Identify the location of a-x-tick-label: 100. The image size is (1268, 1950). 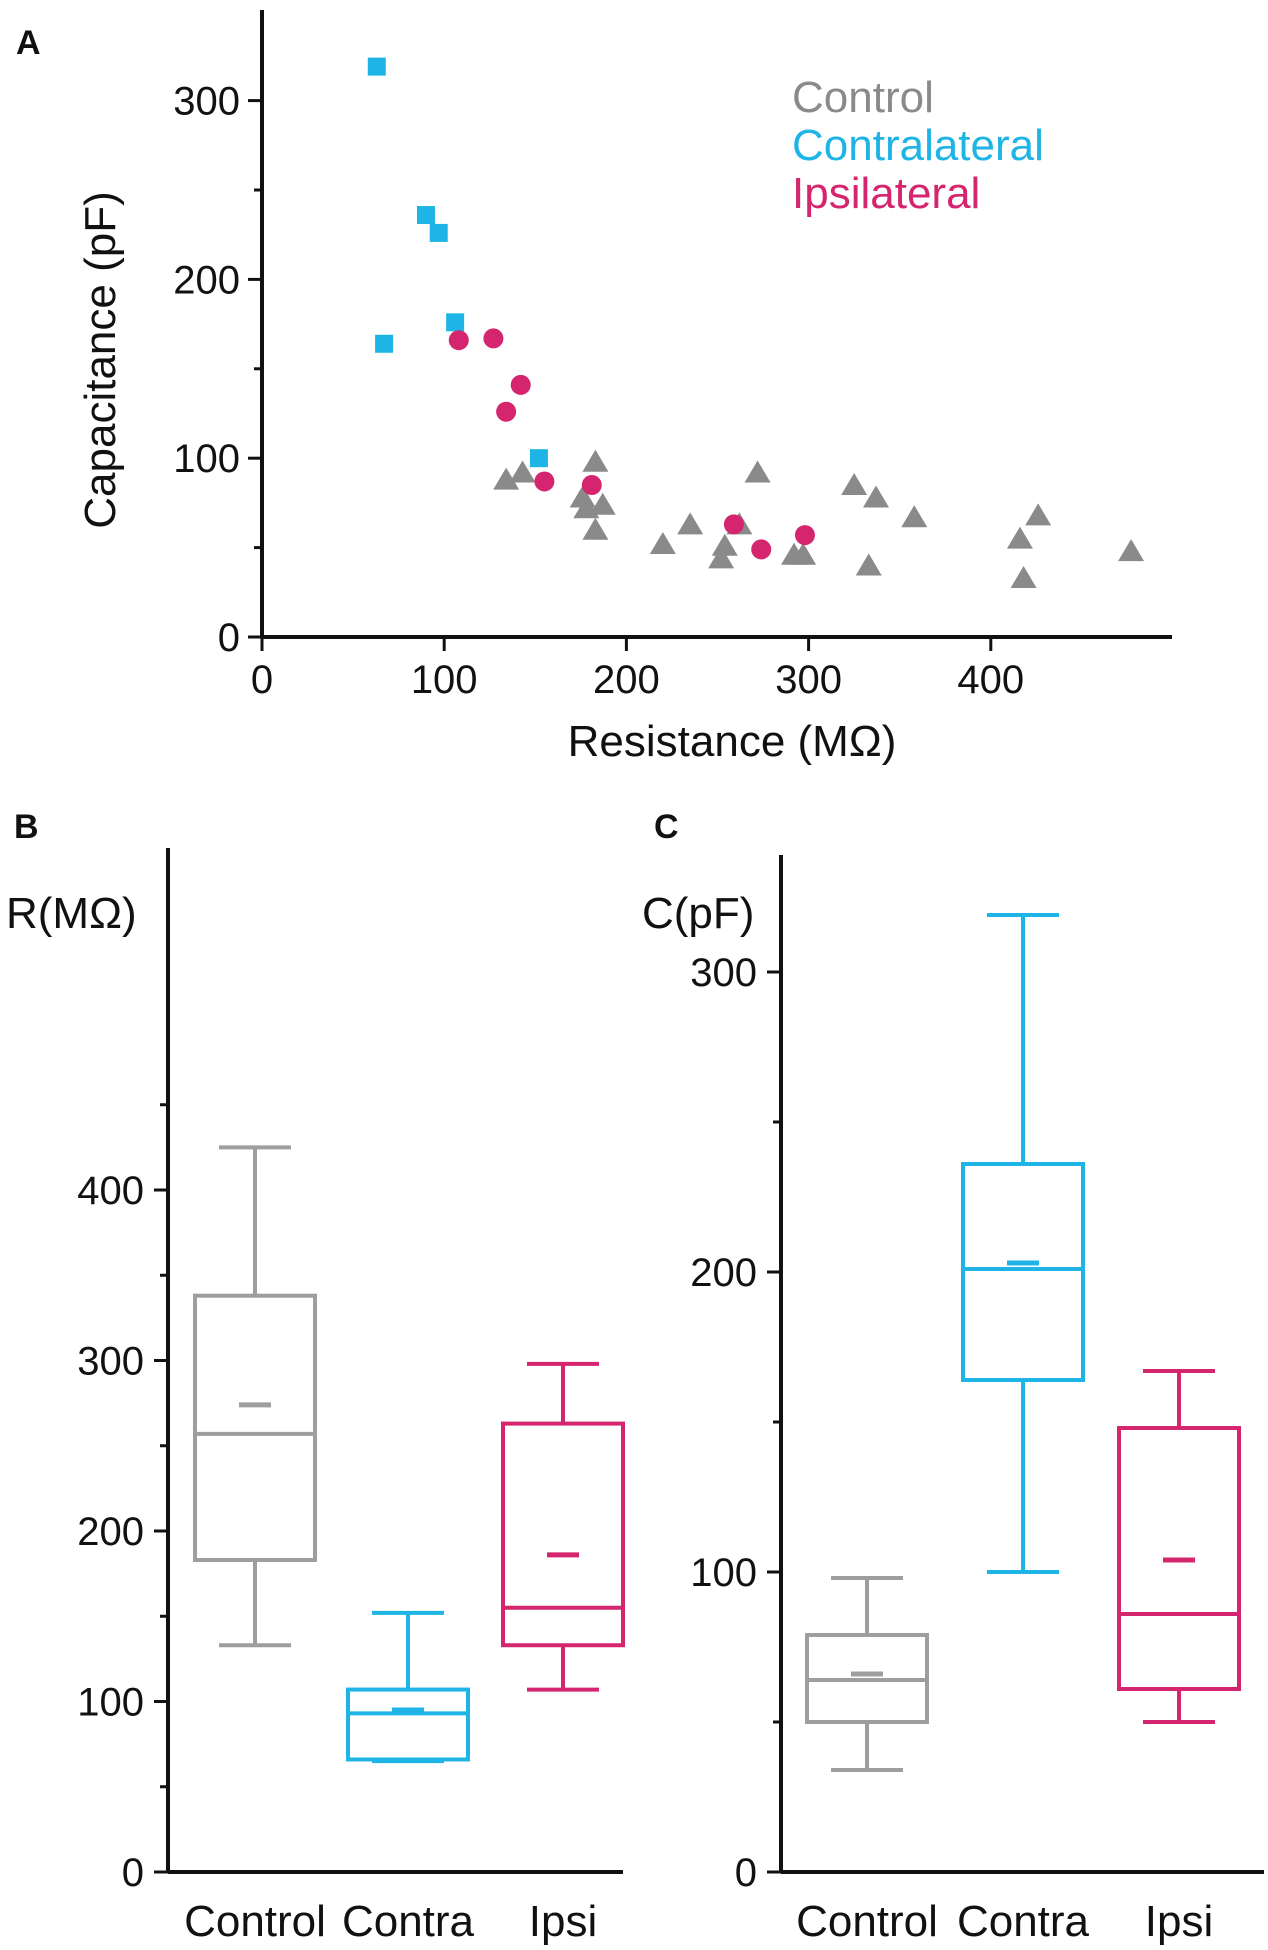
(444, 680).